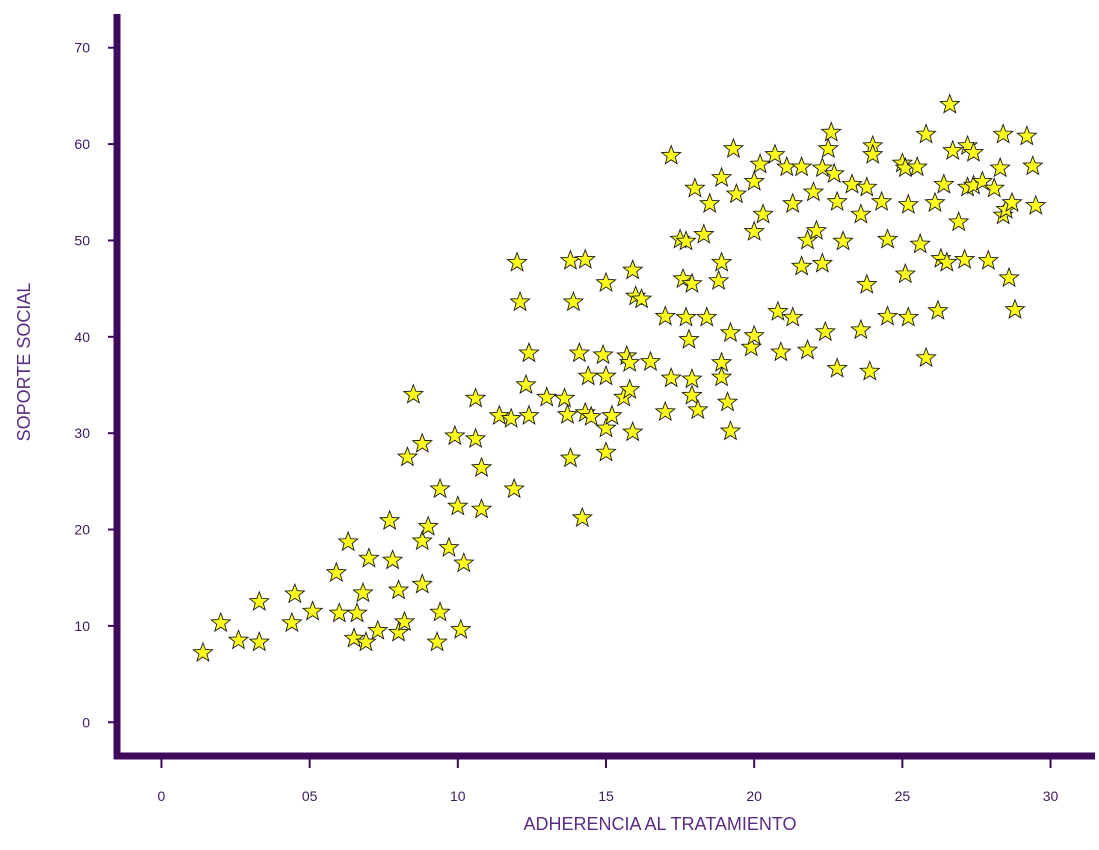  Describe the element at coordinates (903, 796) in the screenshot. I see `x-tick-label: 25` at that location.